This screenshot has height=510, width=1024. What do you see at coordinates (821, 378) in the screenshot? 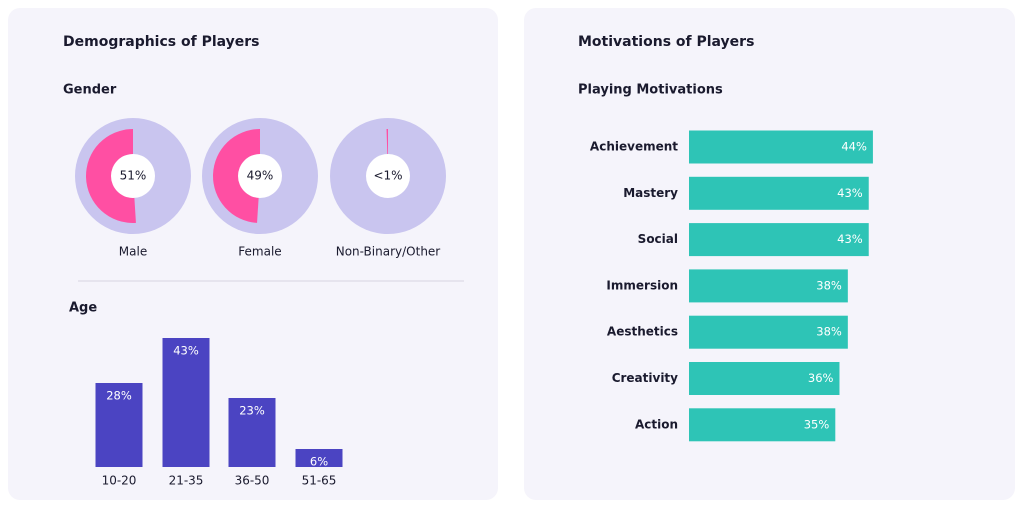
I see `data-label: 36%` at bounding box center [821, 378].